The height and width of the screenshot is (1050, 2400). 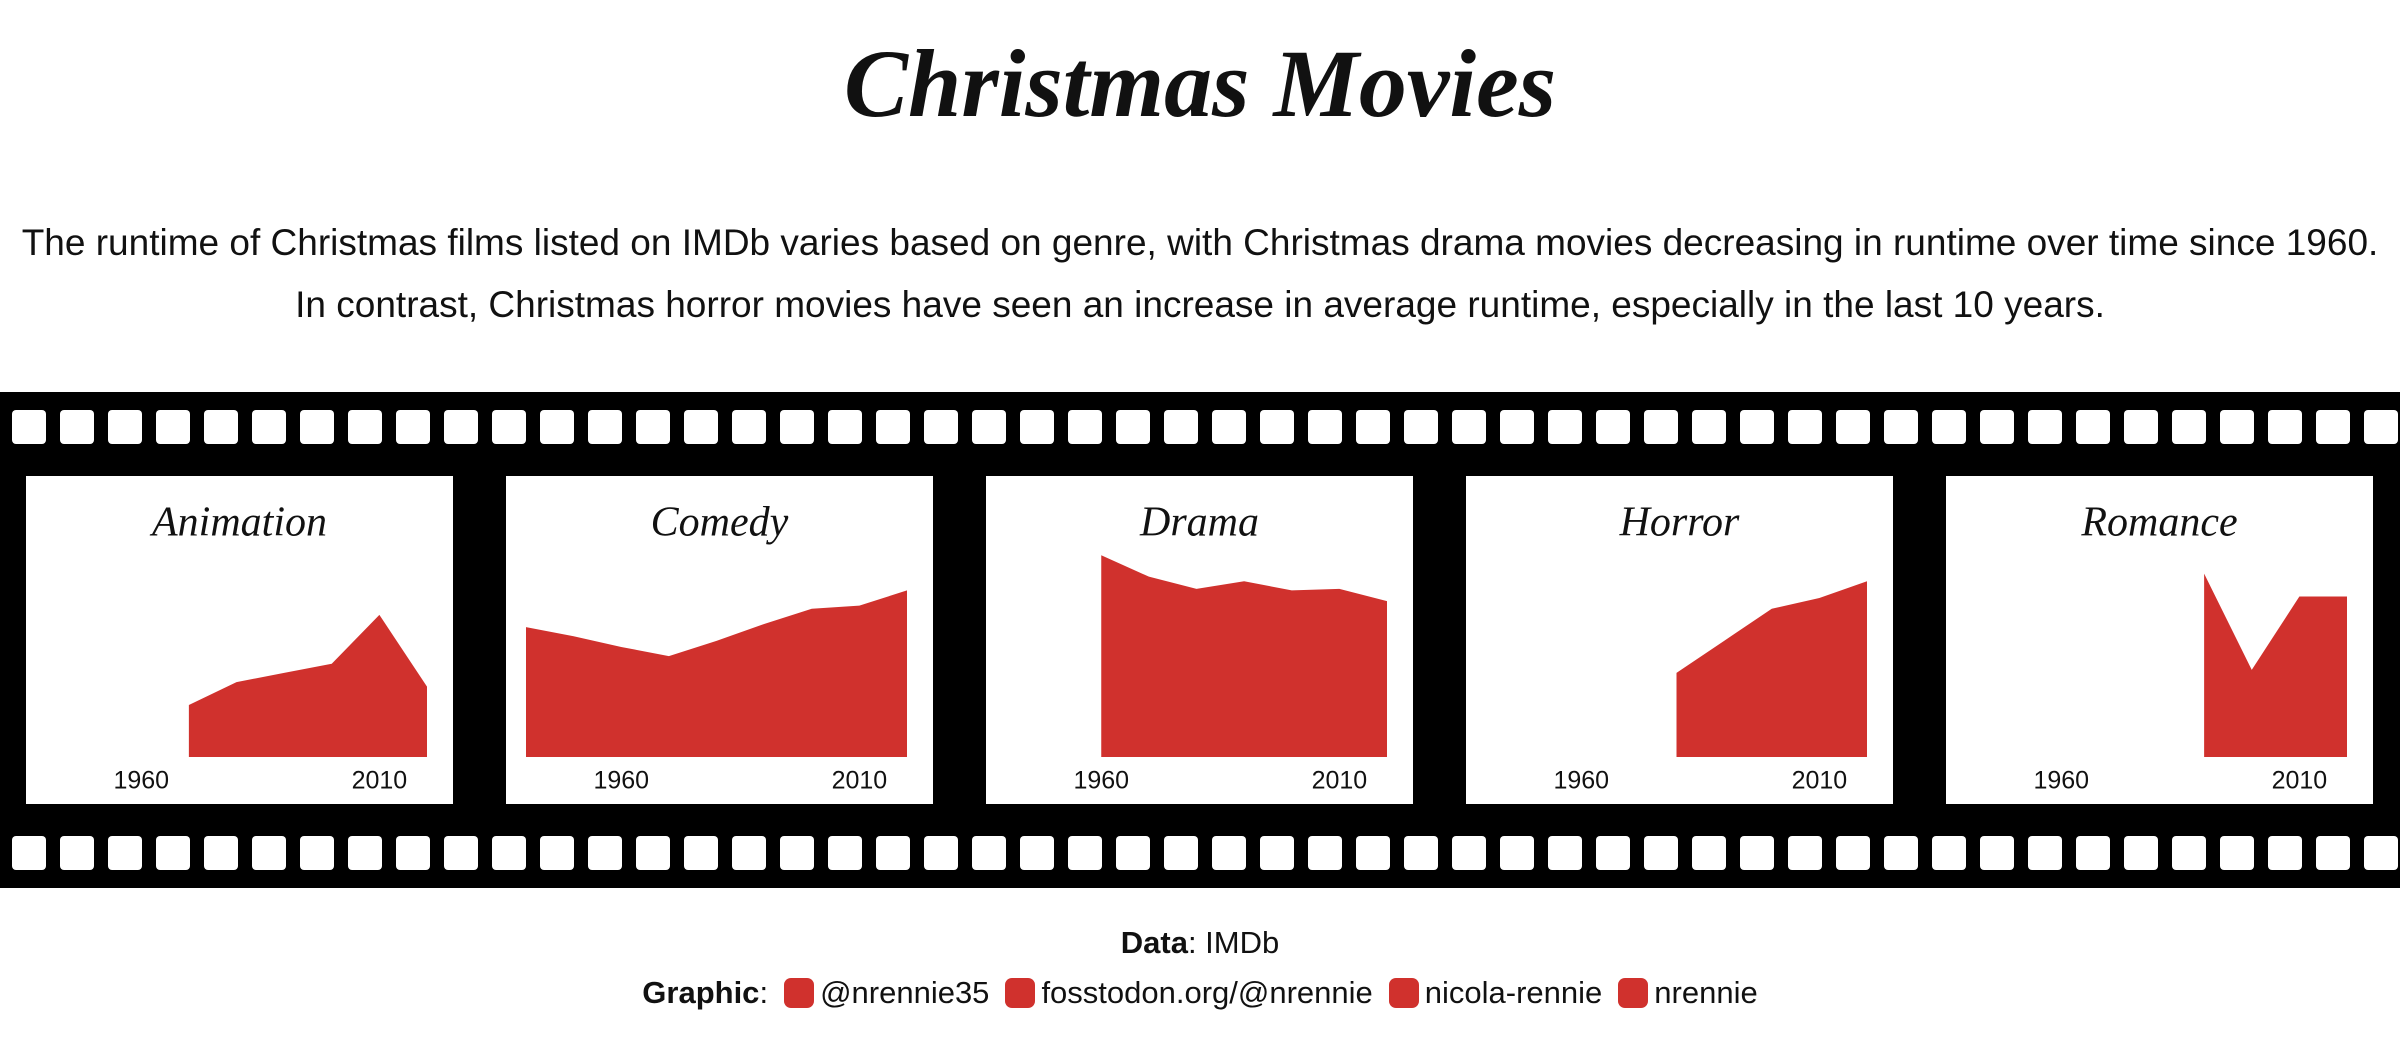 I want to click on panel: Comedy 1960 2010, so click(x=719, y=640).